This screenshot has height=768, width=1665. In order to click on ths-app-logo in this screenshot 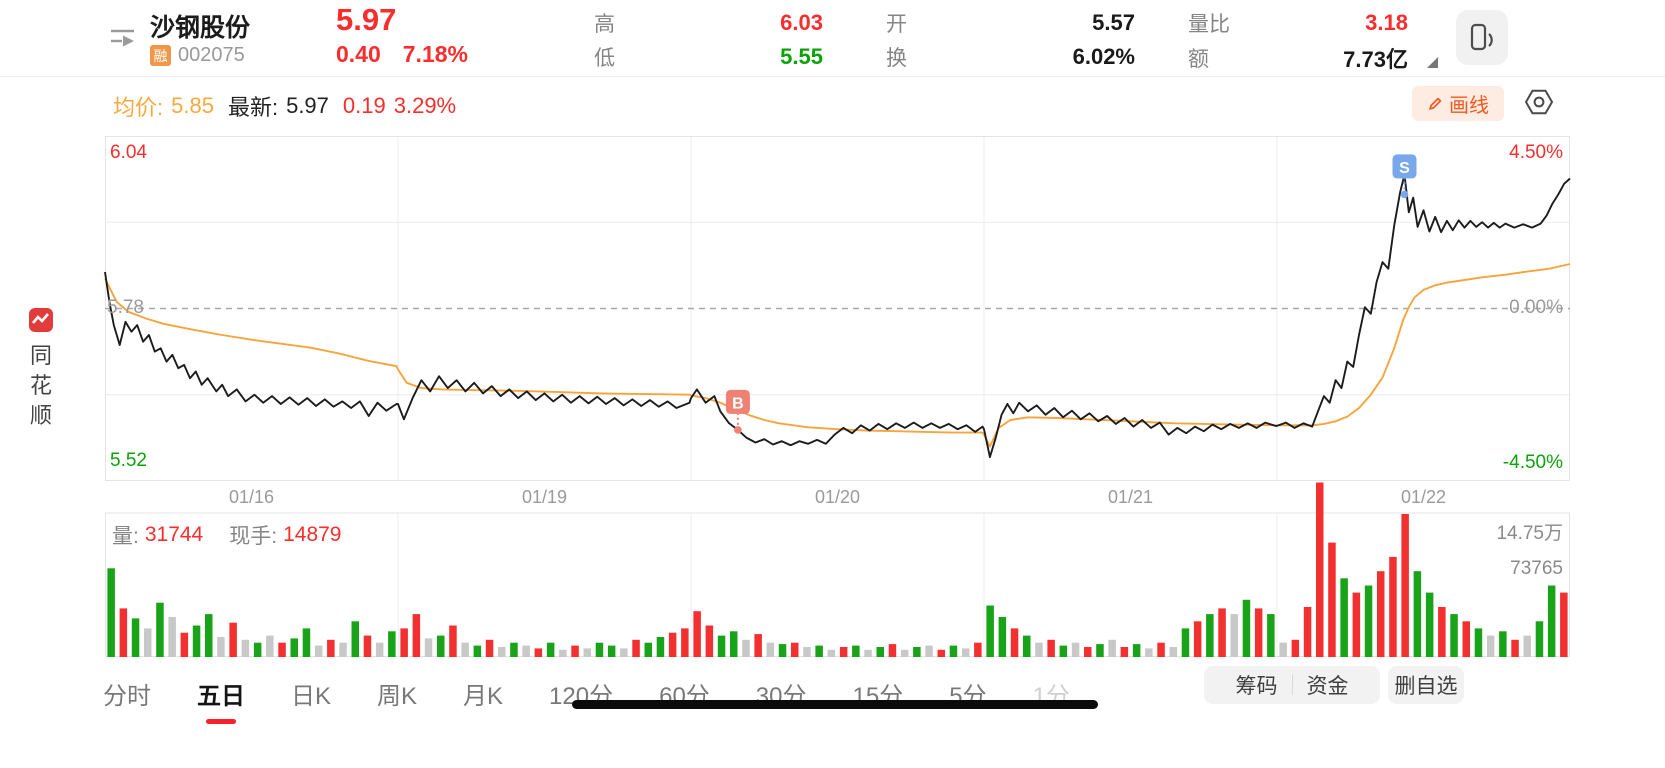, I will do `click(41, 320)`.